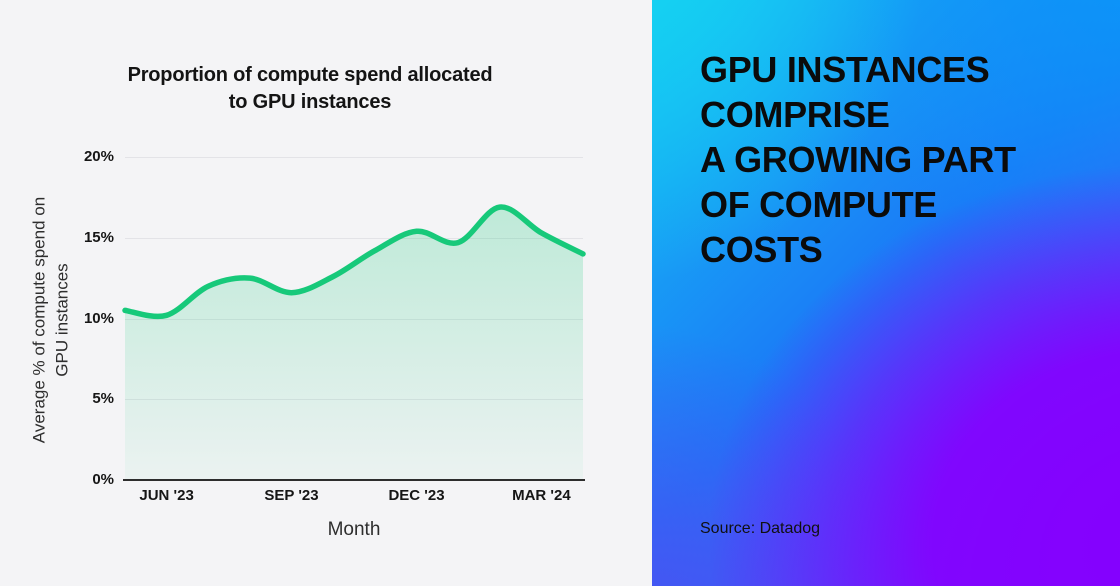  I want to click on y-tick-label: 5%, so click(103, 399).